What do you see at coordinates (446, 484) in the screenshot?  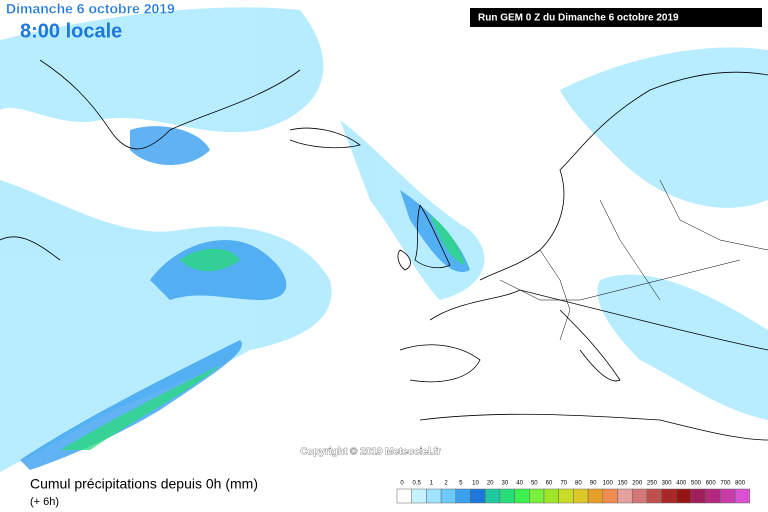 I see `legend-tick-label: 2` at bounding box center [446, 484].